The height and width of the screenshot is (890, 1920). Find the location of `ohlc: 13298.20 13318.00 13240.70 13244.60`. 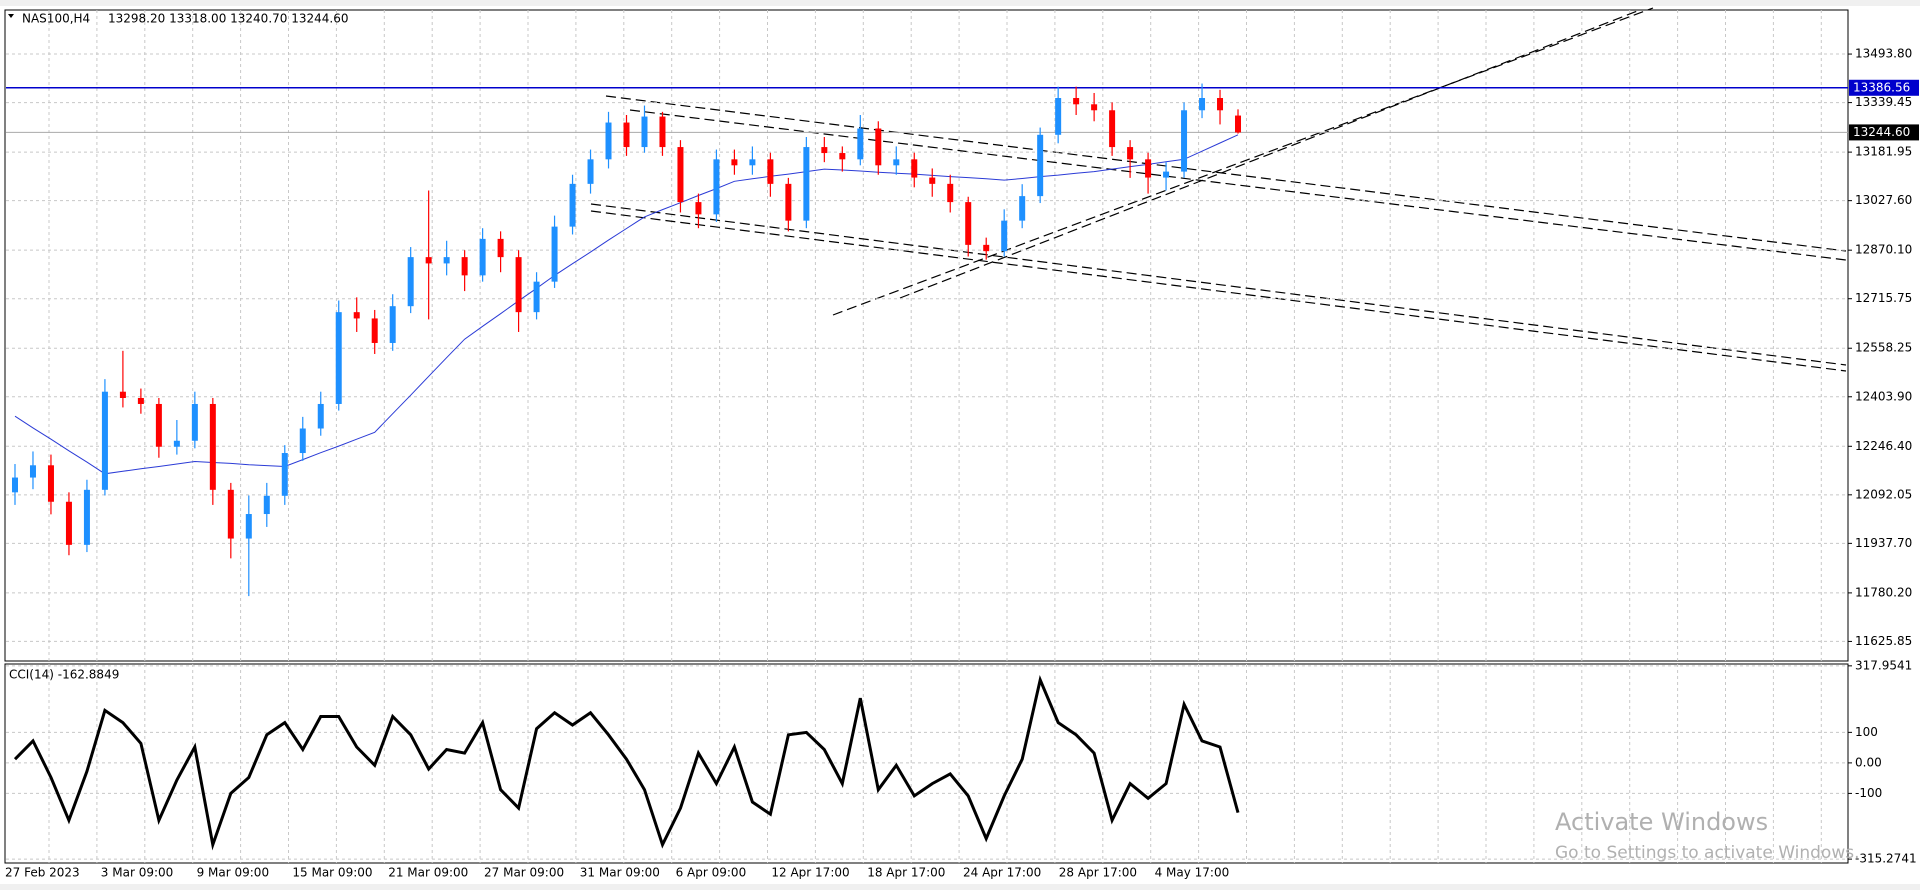

ohlc: 13298.20 13318.00 13240.70 13244.60 is located at coordinates (228, 19).